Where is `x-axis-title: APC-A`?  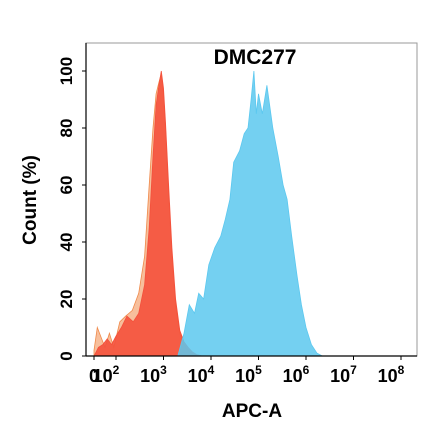
x-axis-title: APC-A is located at coordinates (252, 411).